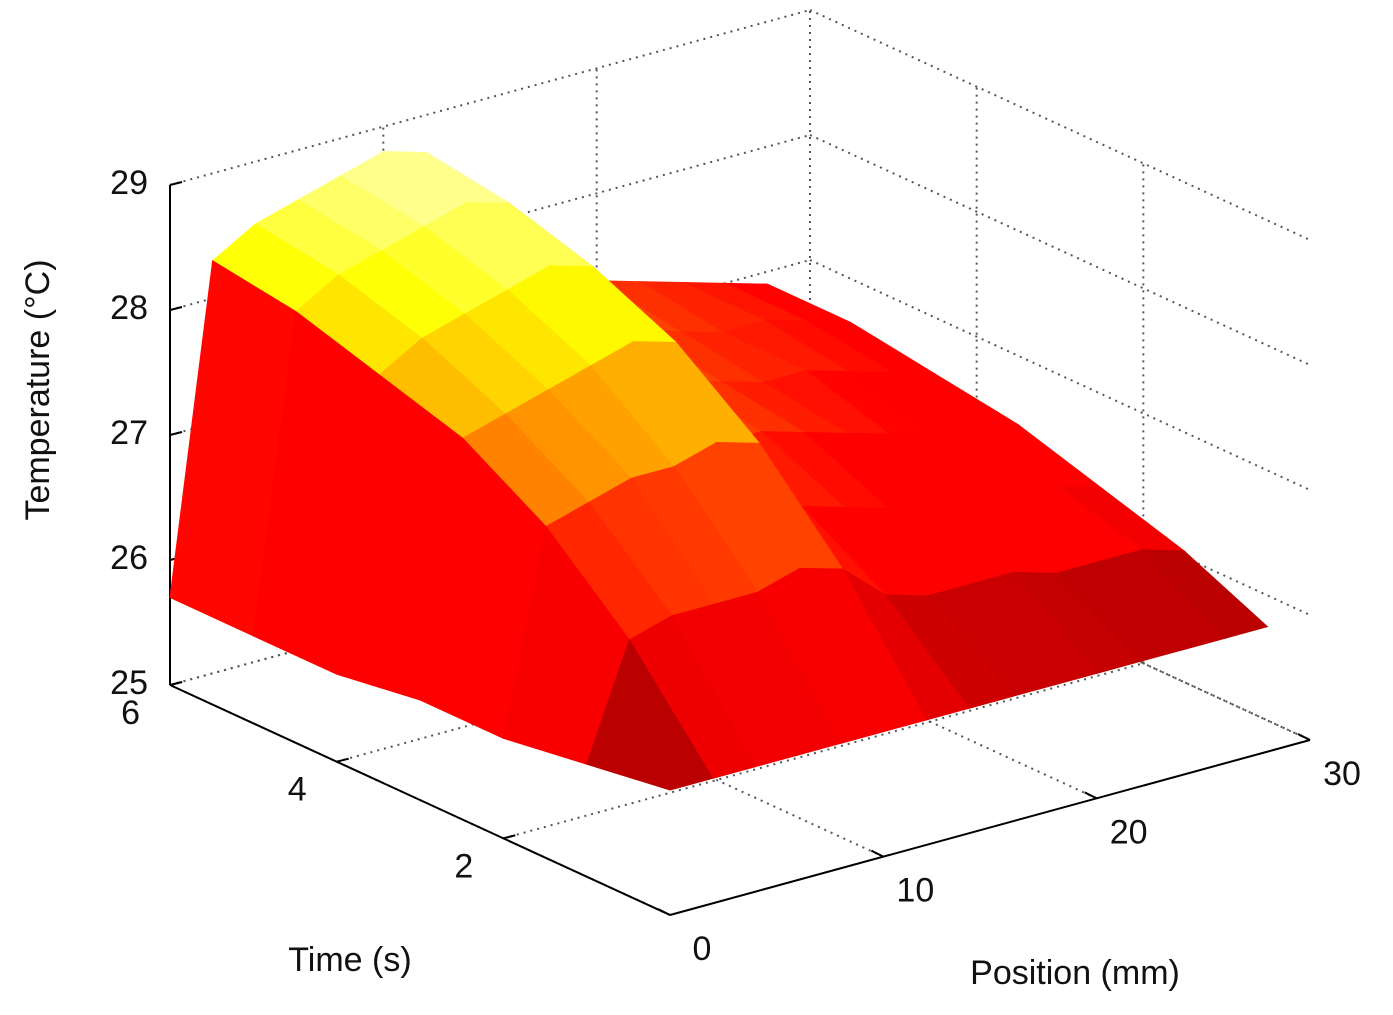 The image size is (1393, 1015). I want to click on z-axis-label: Temperature (°C), so click(38, 389).